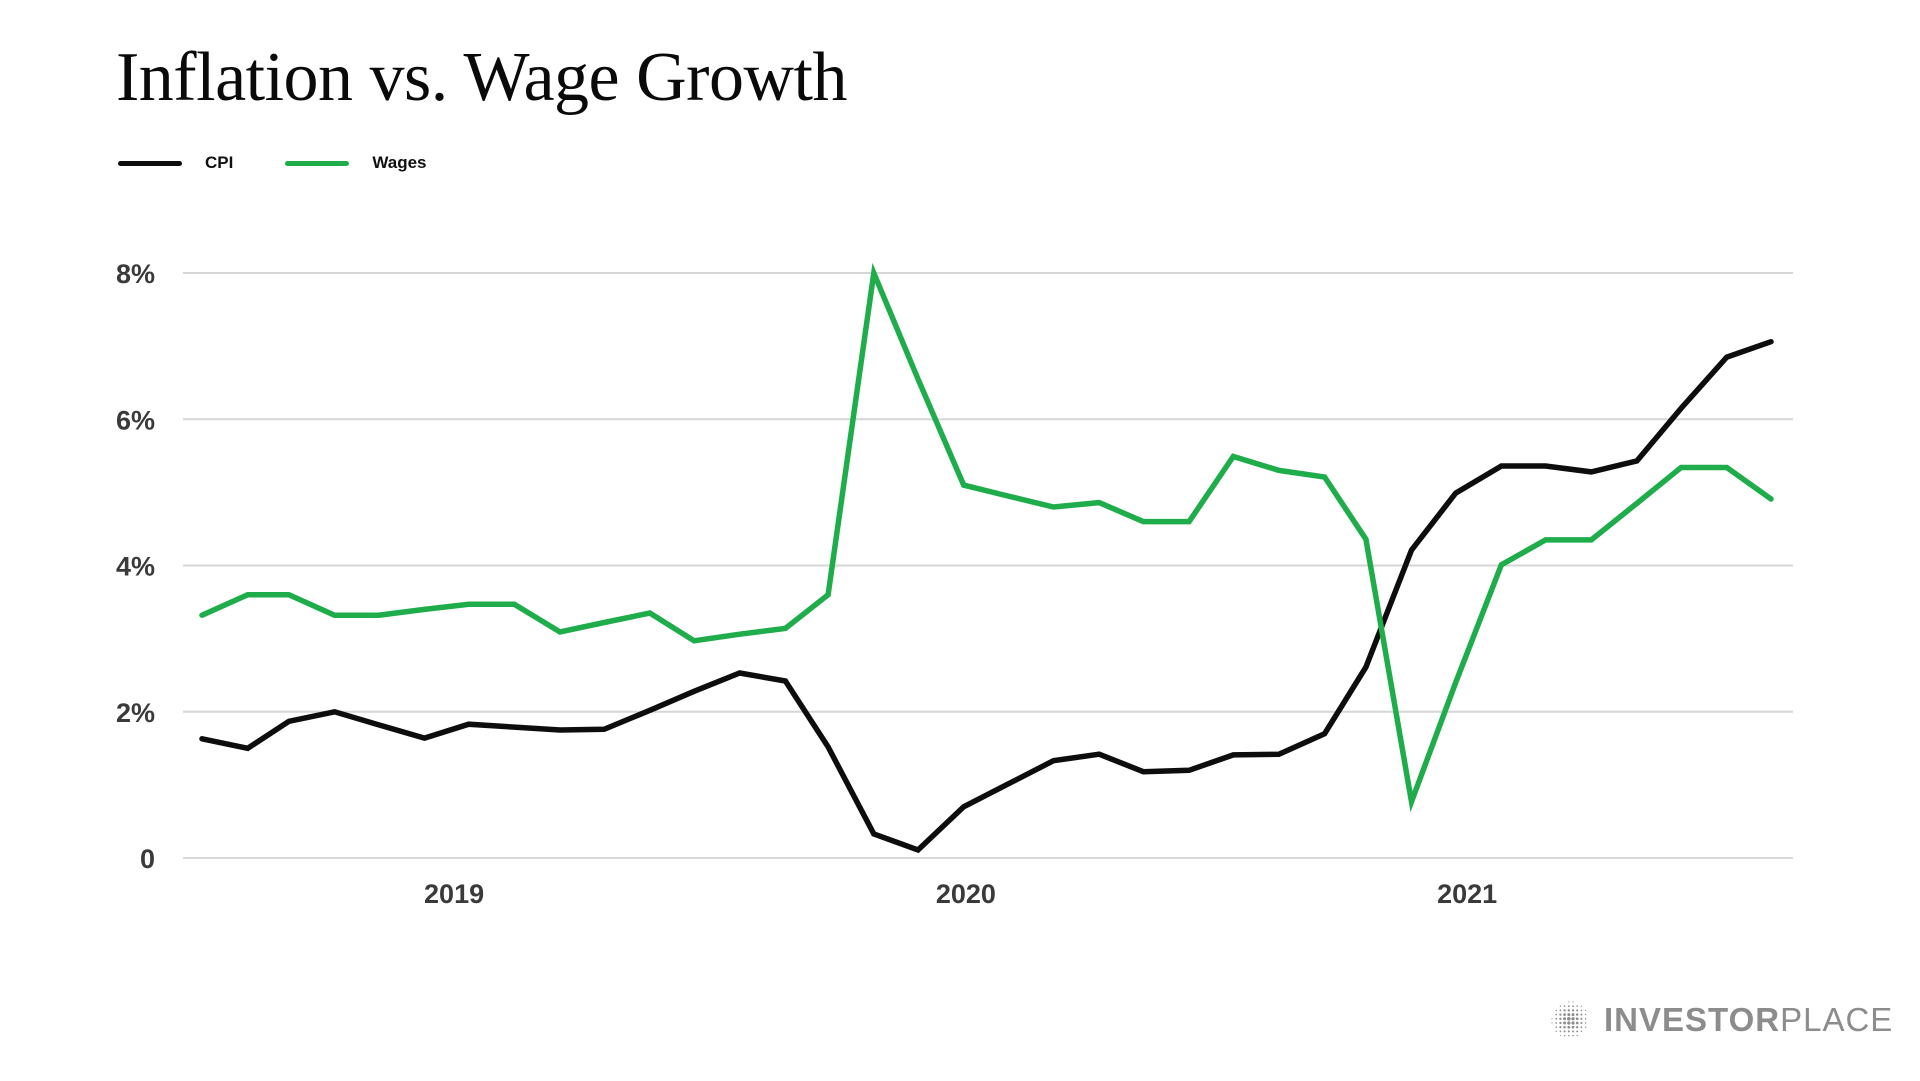 The image size is (1920, 1081). Describe the element at coordinates (135, 274) in the screenshot. I see `y-tick-label: 8%` at that location.